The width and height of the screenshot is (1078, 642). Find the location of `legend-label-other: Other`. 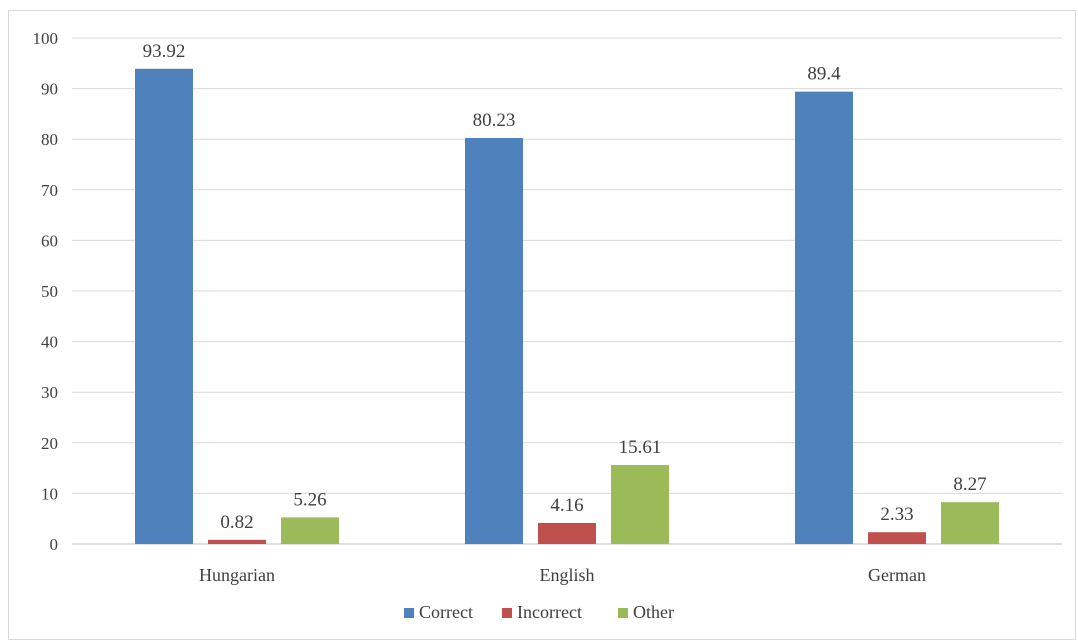

legend-label-other: Other is located at coordinates (653, 612).